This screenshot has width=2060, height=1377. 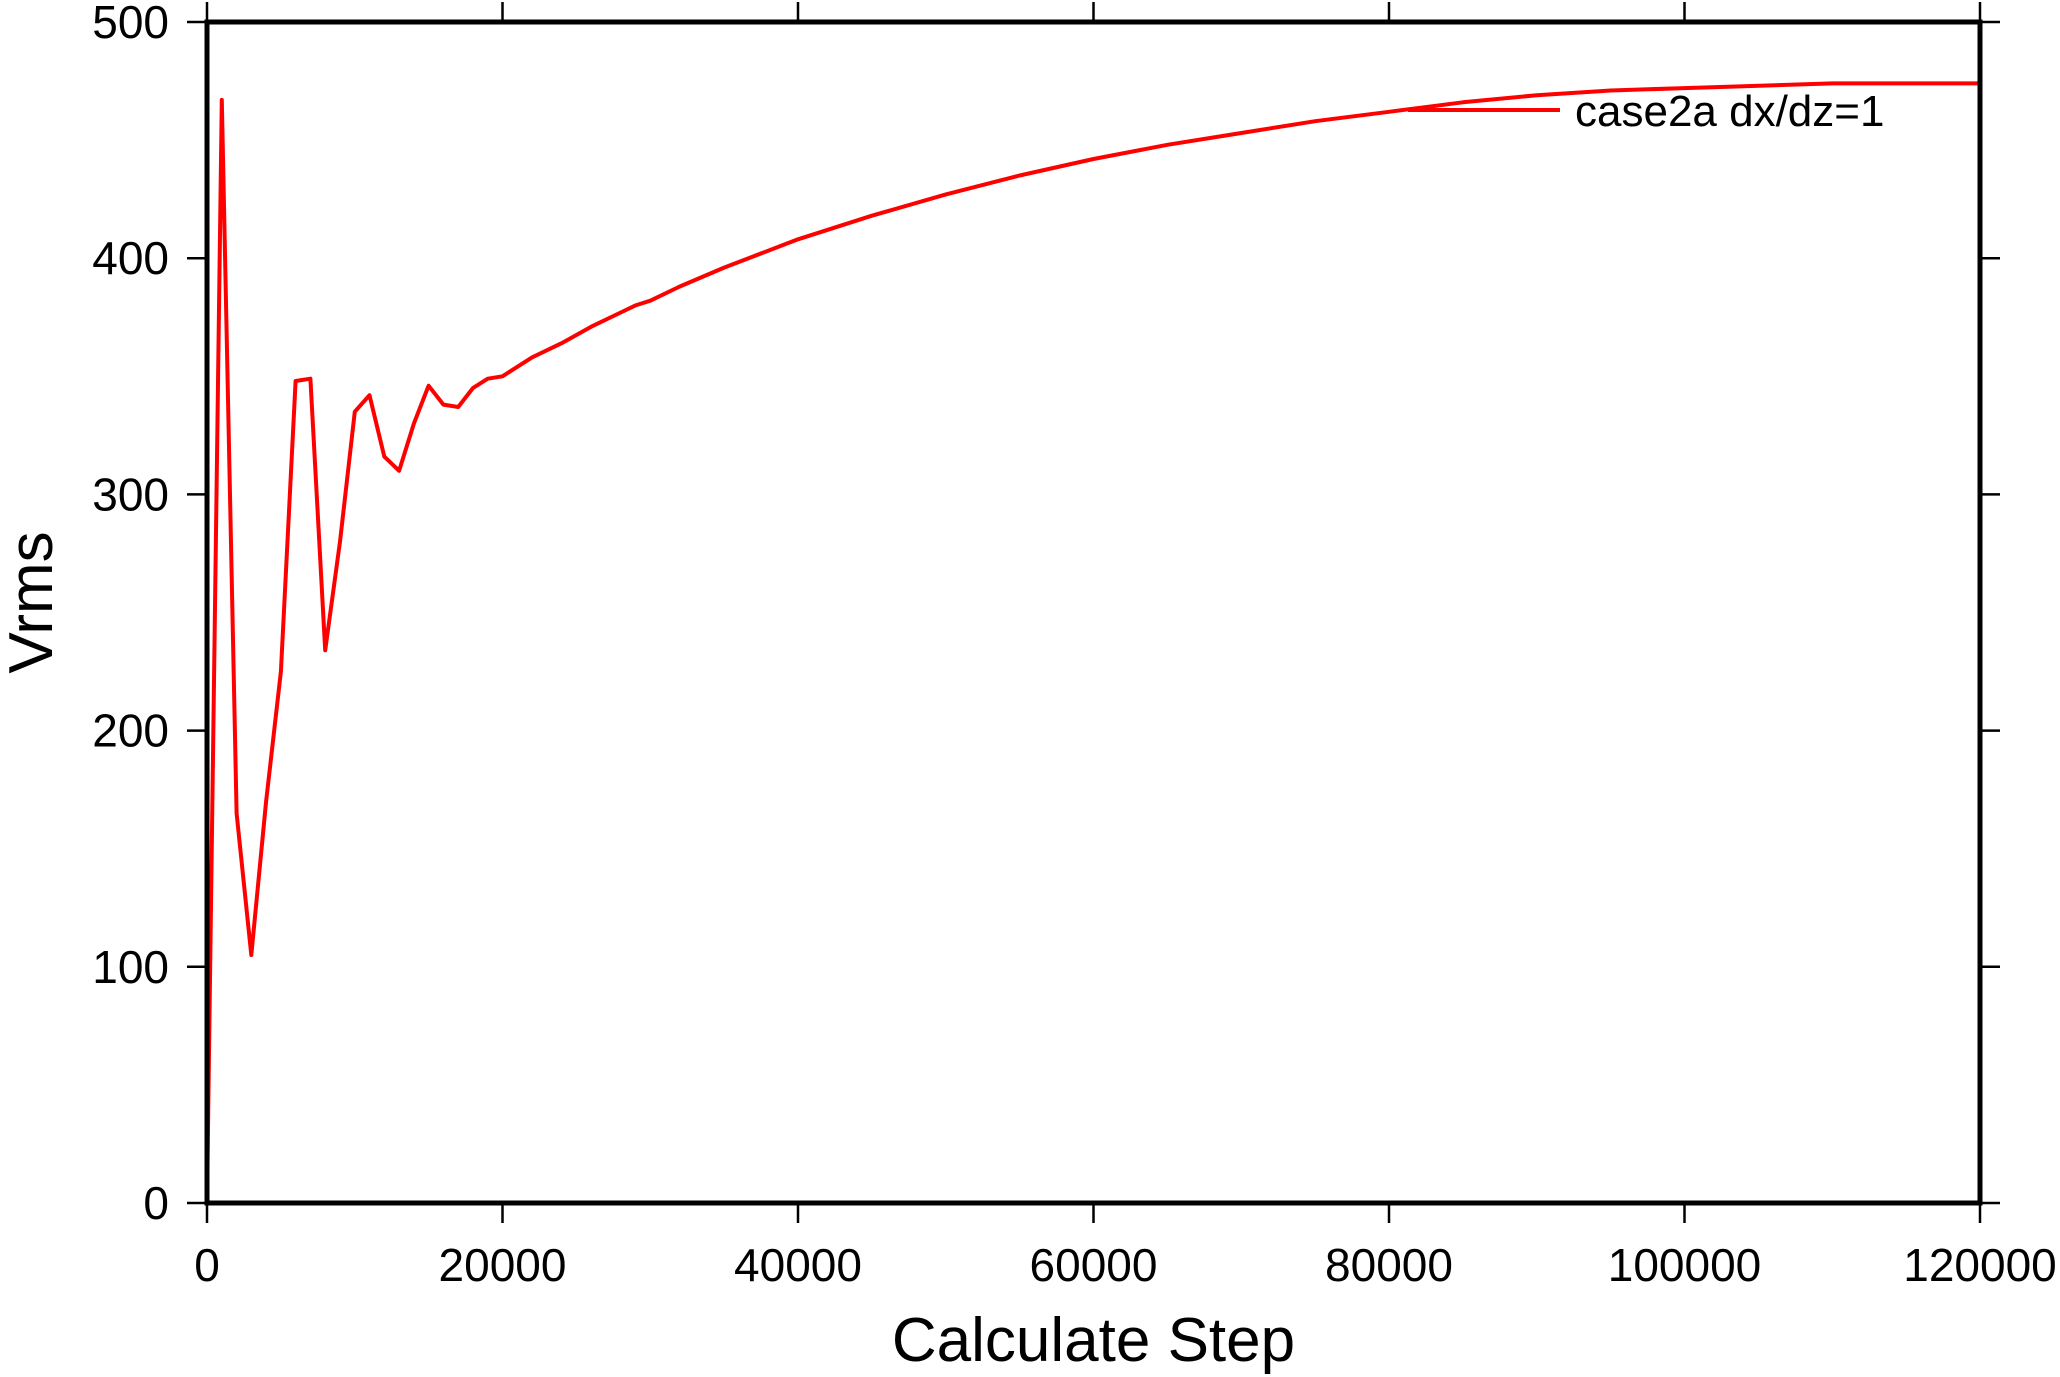 I want to click on y-tick-label: 500, so click(x=130, y=24).